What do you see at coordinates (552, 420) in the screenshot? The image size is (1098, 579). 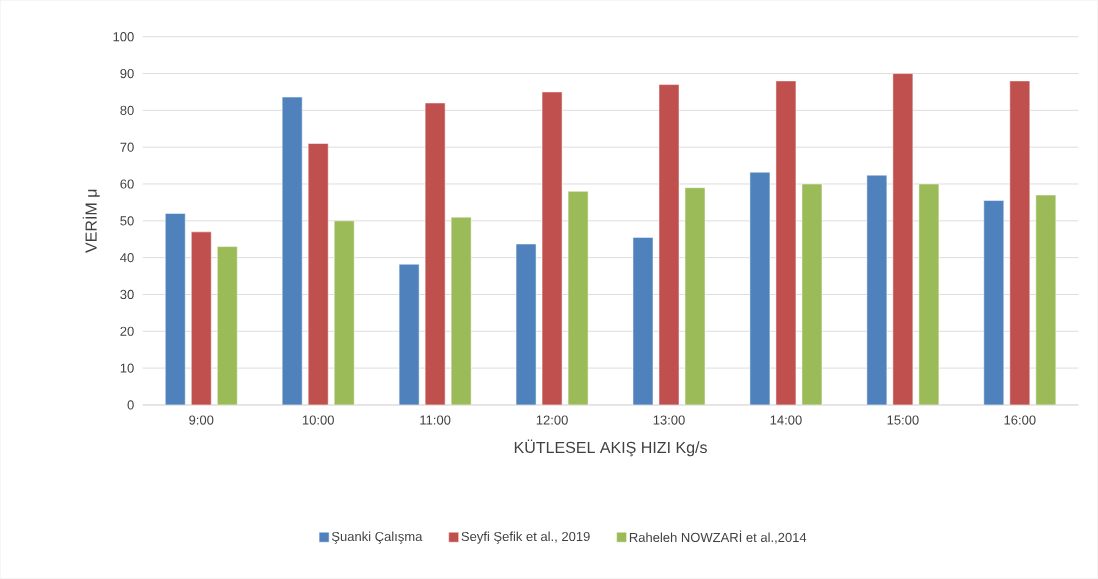 I see `x-tick-label: 12:00` at bounding box center [552, 420].